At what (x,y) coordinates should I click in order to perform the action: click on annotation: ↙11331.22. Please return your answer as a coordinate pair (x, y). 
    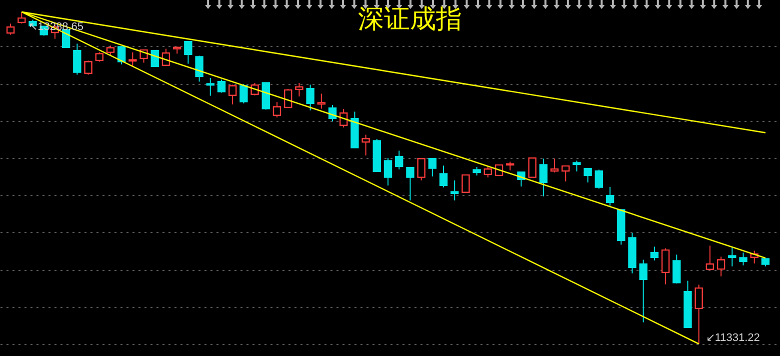
    Looking at the image, I should click on (733, 338).